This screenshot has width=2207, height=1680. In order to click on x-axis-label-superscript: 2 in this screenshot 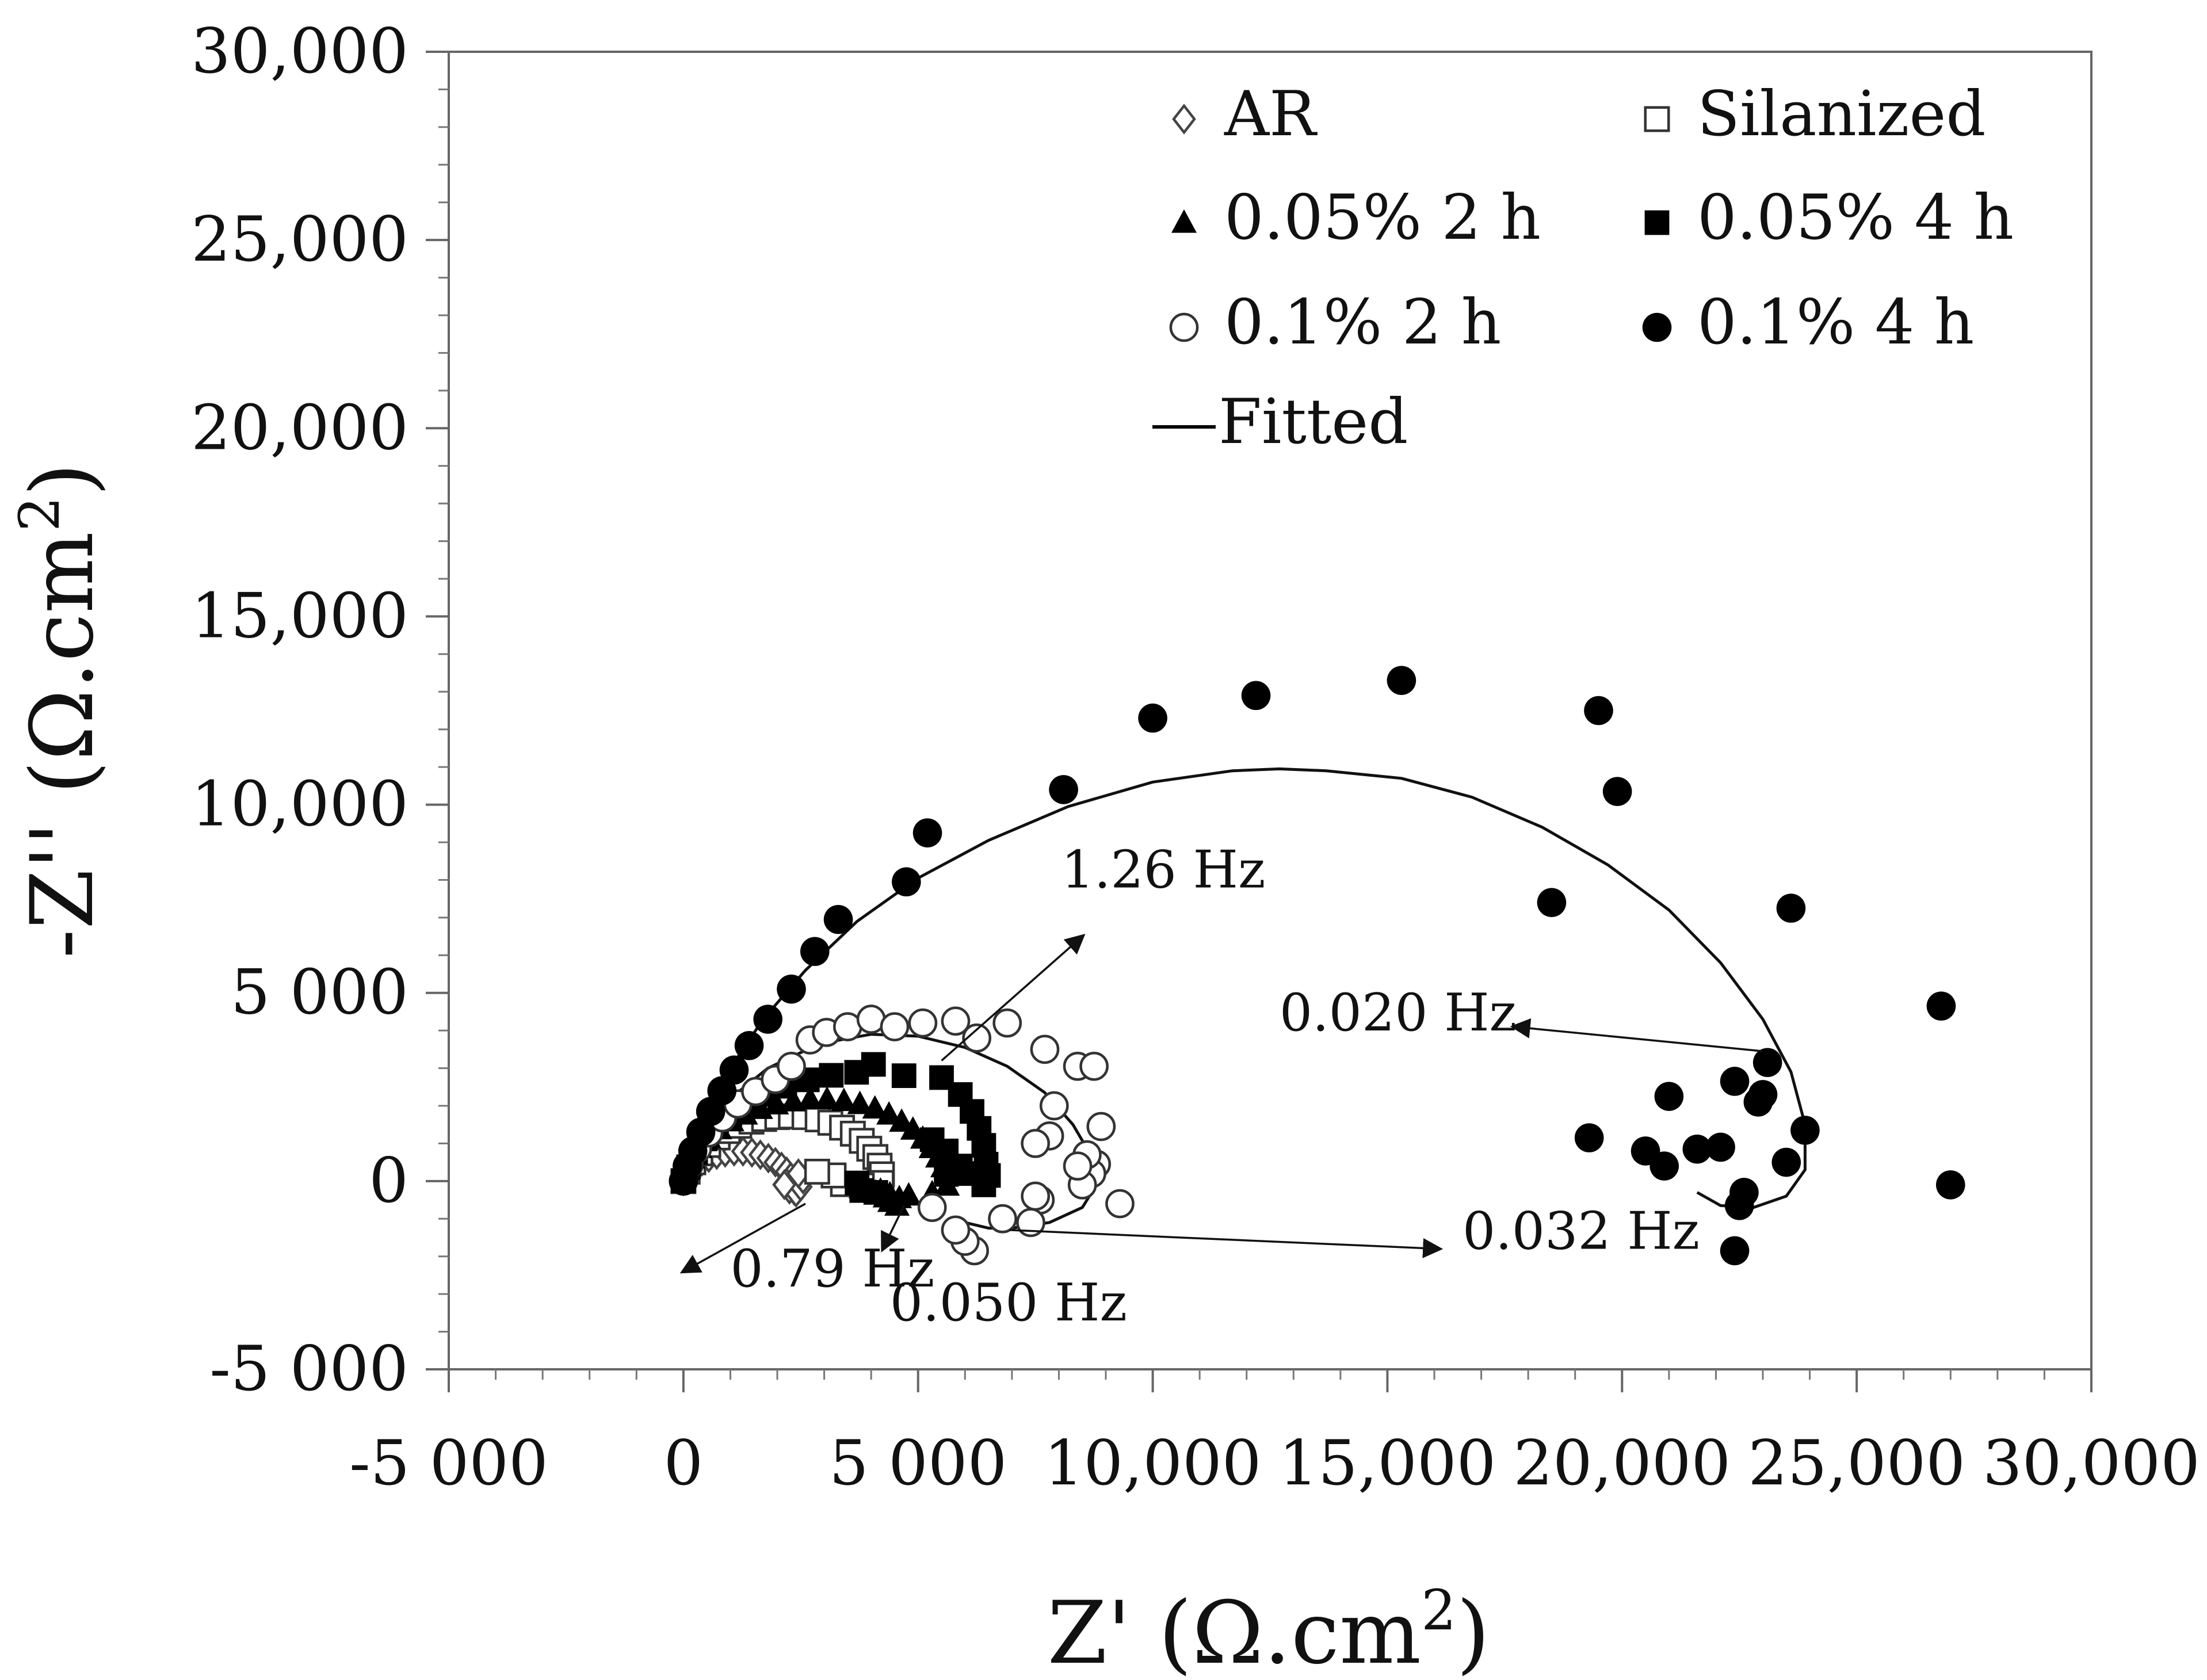, I will do `click(1439, 1610)`.